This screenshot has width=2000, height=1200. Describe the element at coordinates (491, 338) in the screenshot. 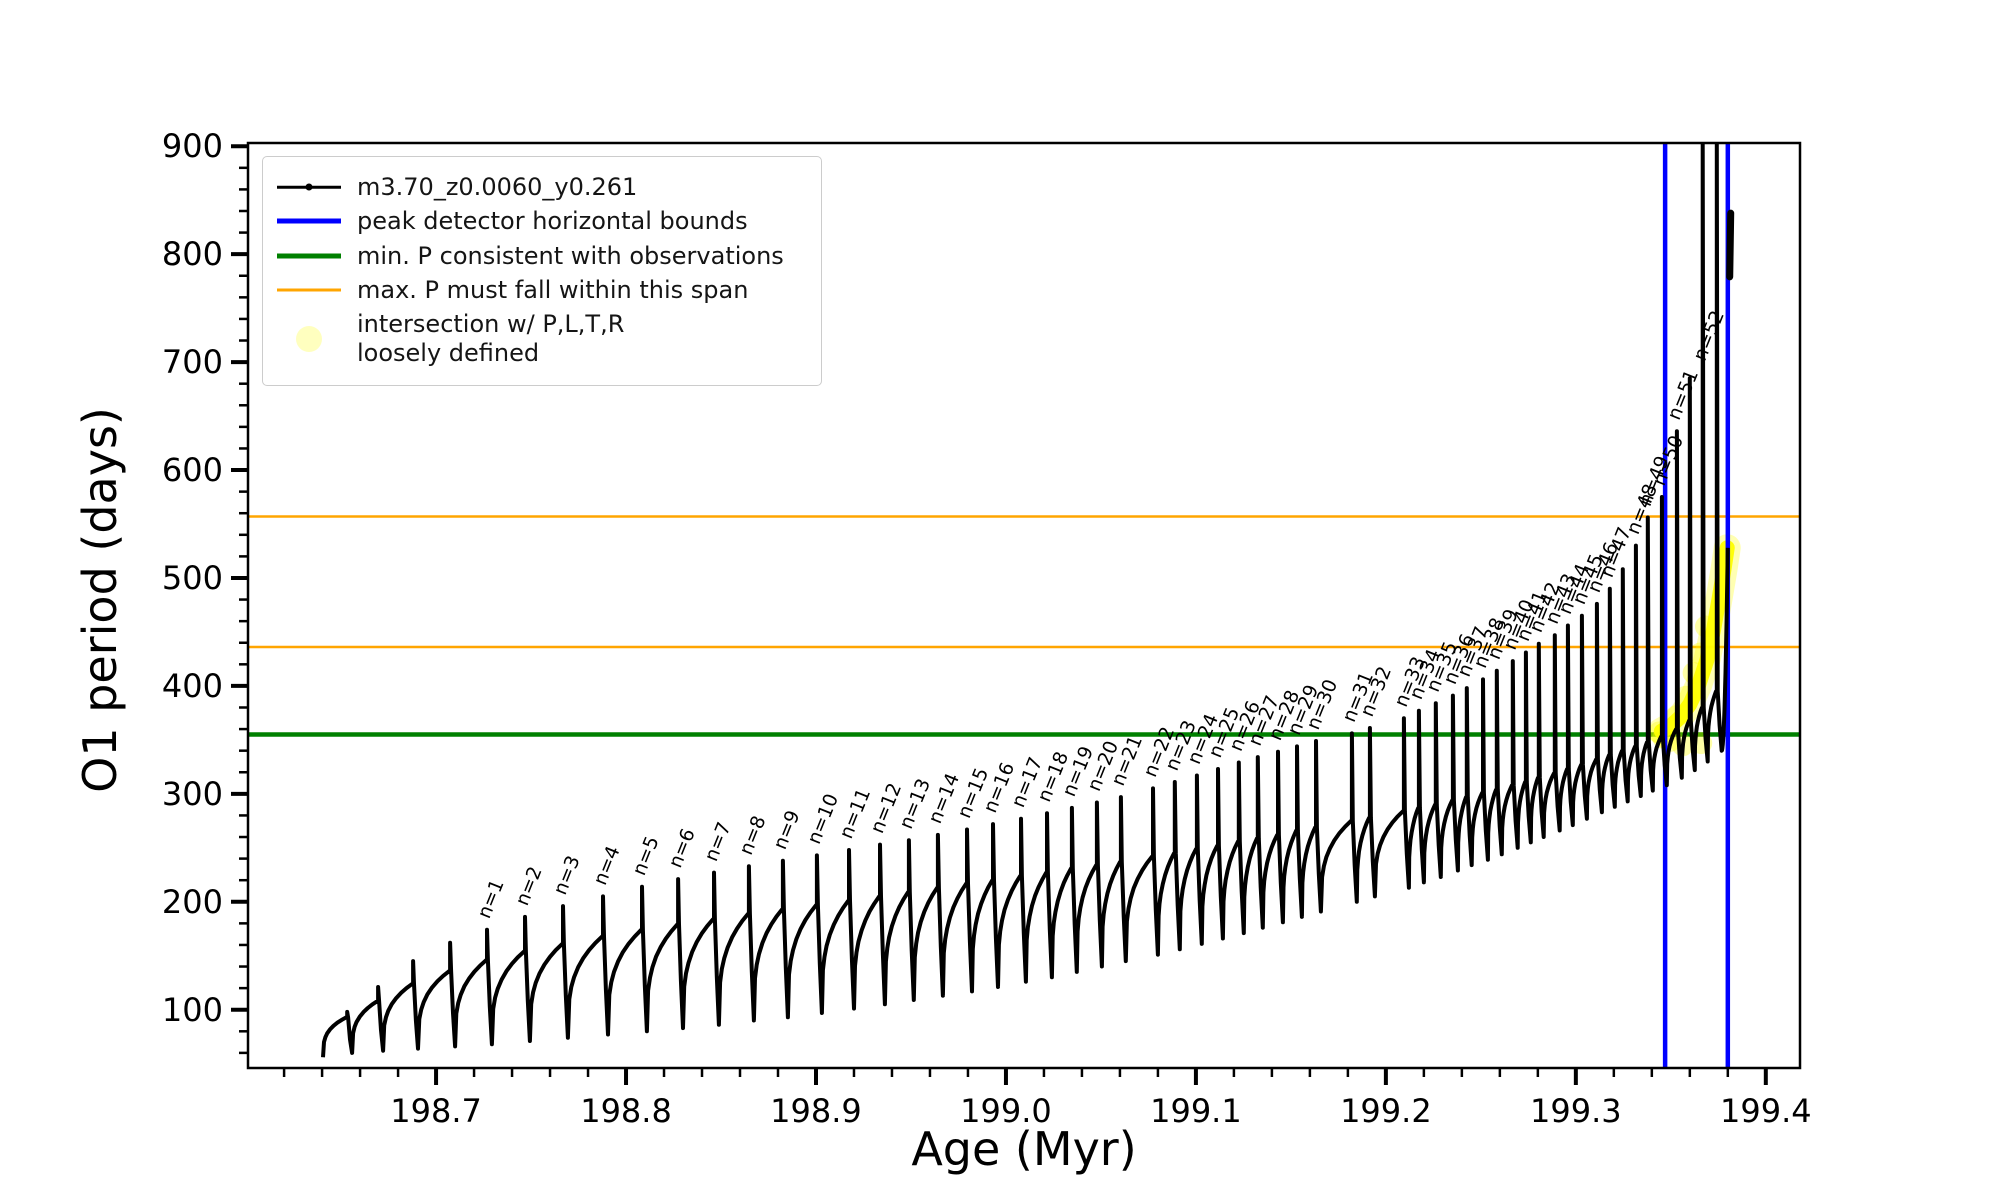

I see `legend-label: intersection w/ P,L,T,R loosely defined` at that location.